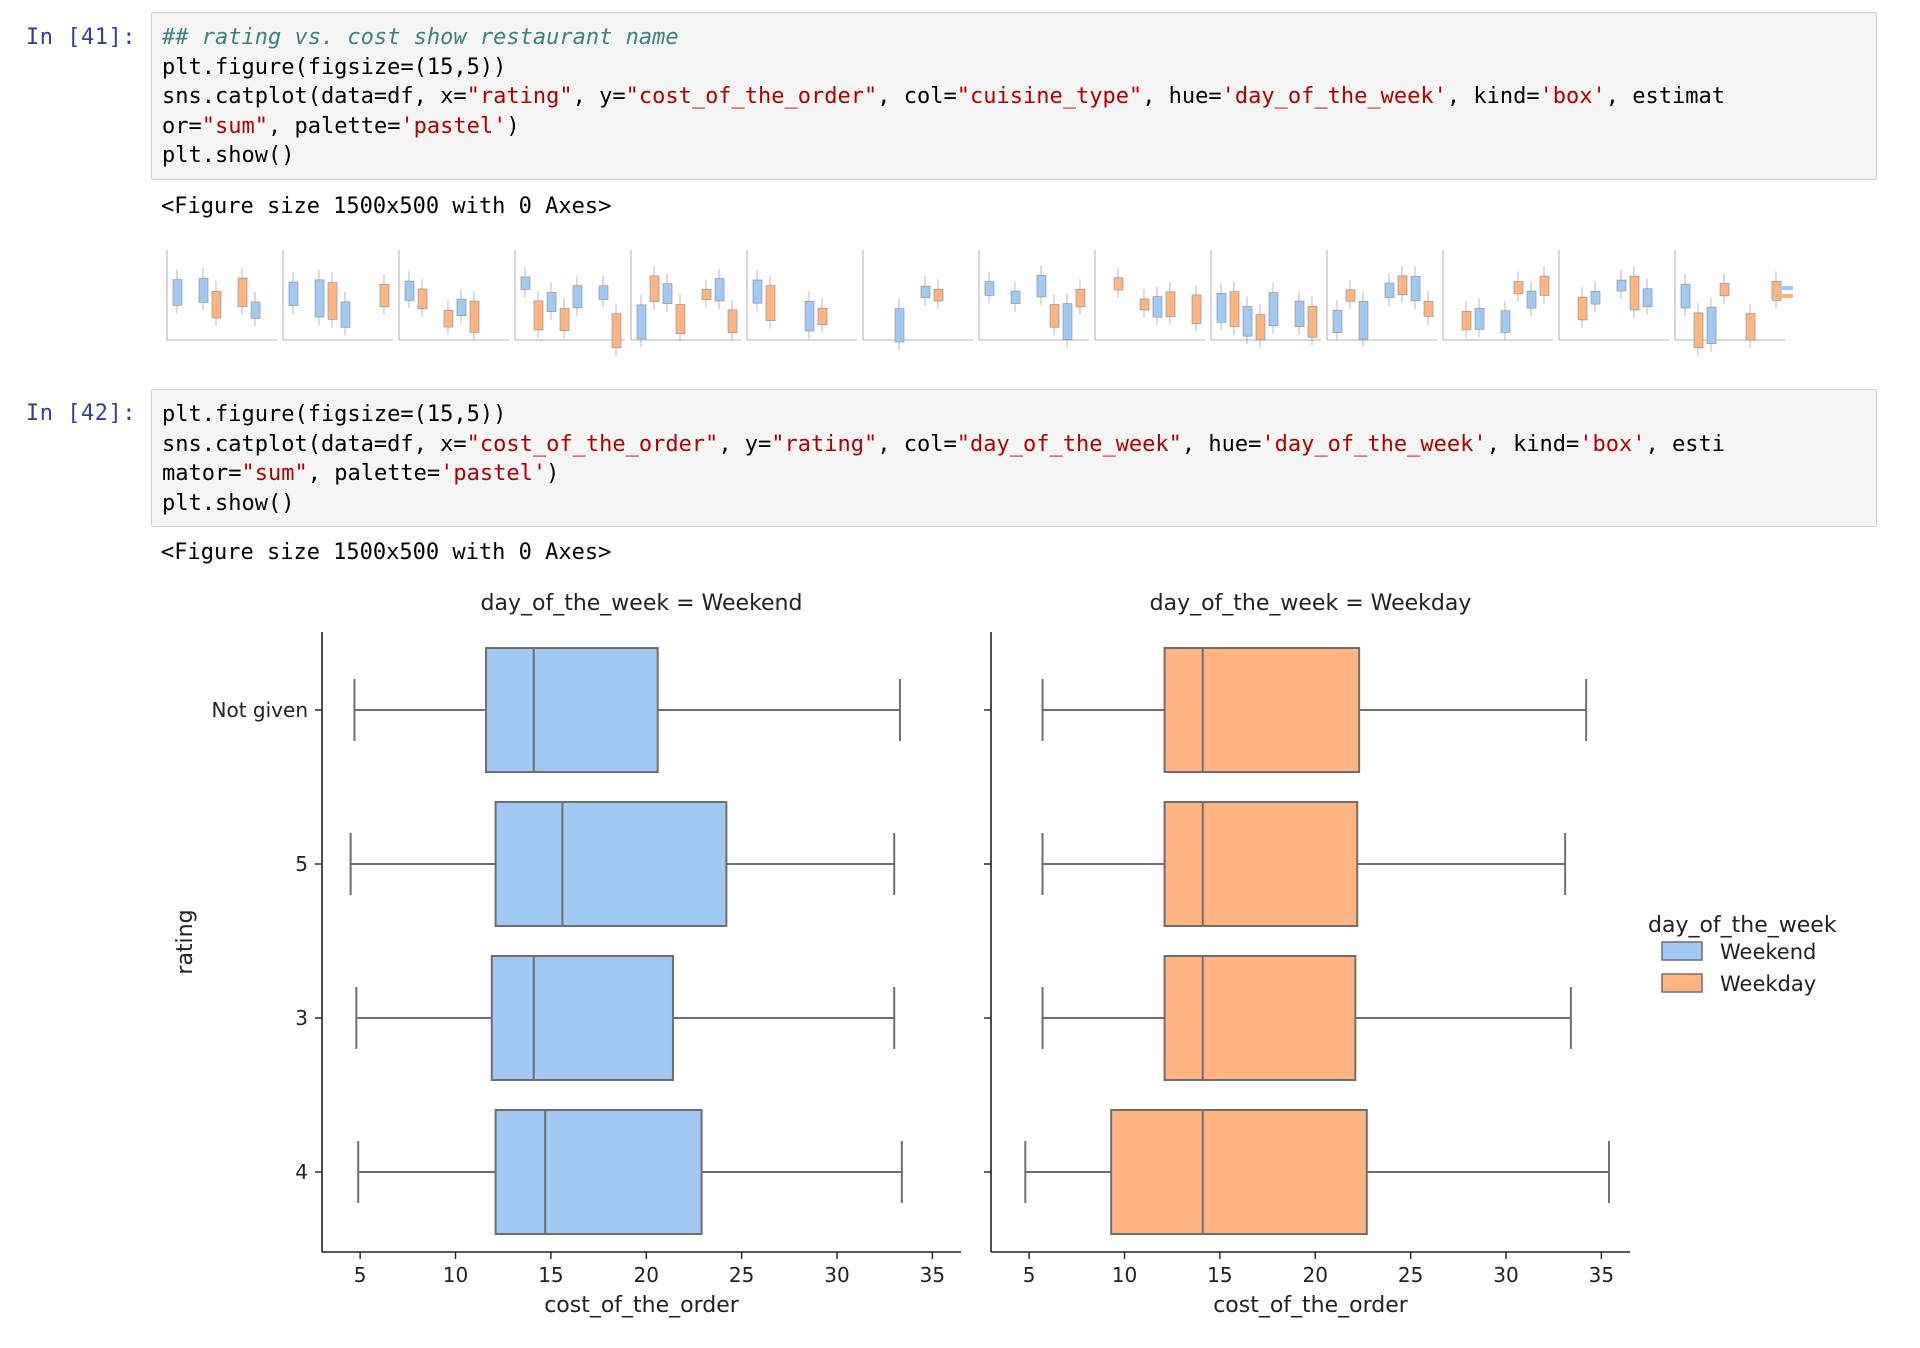 This screenshot has width=1920, height=1348. I want to click on code-token: ), so click(553, 473).